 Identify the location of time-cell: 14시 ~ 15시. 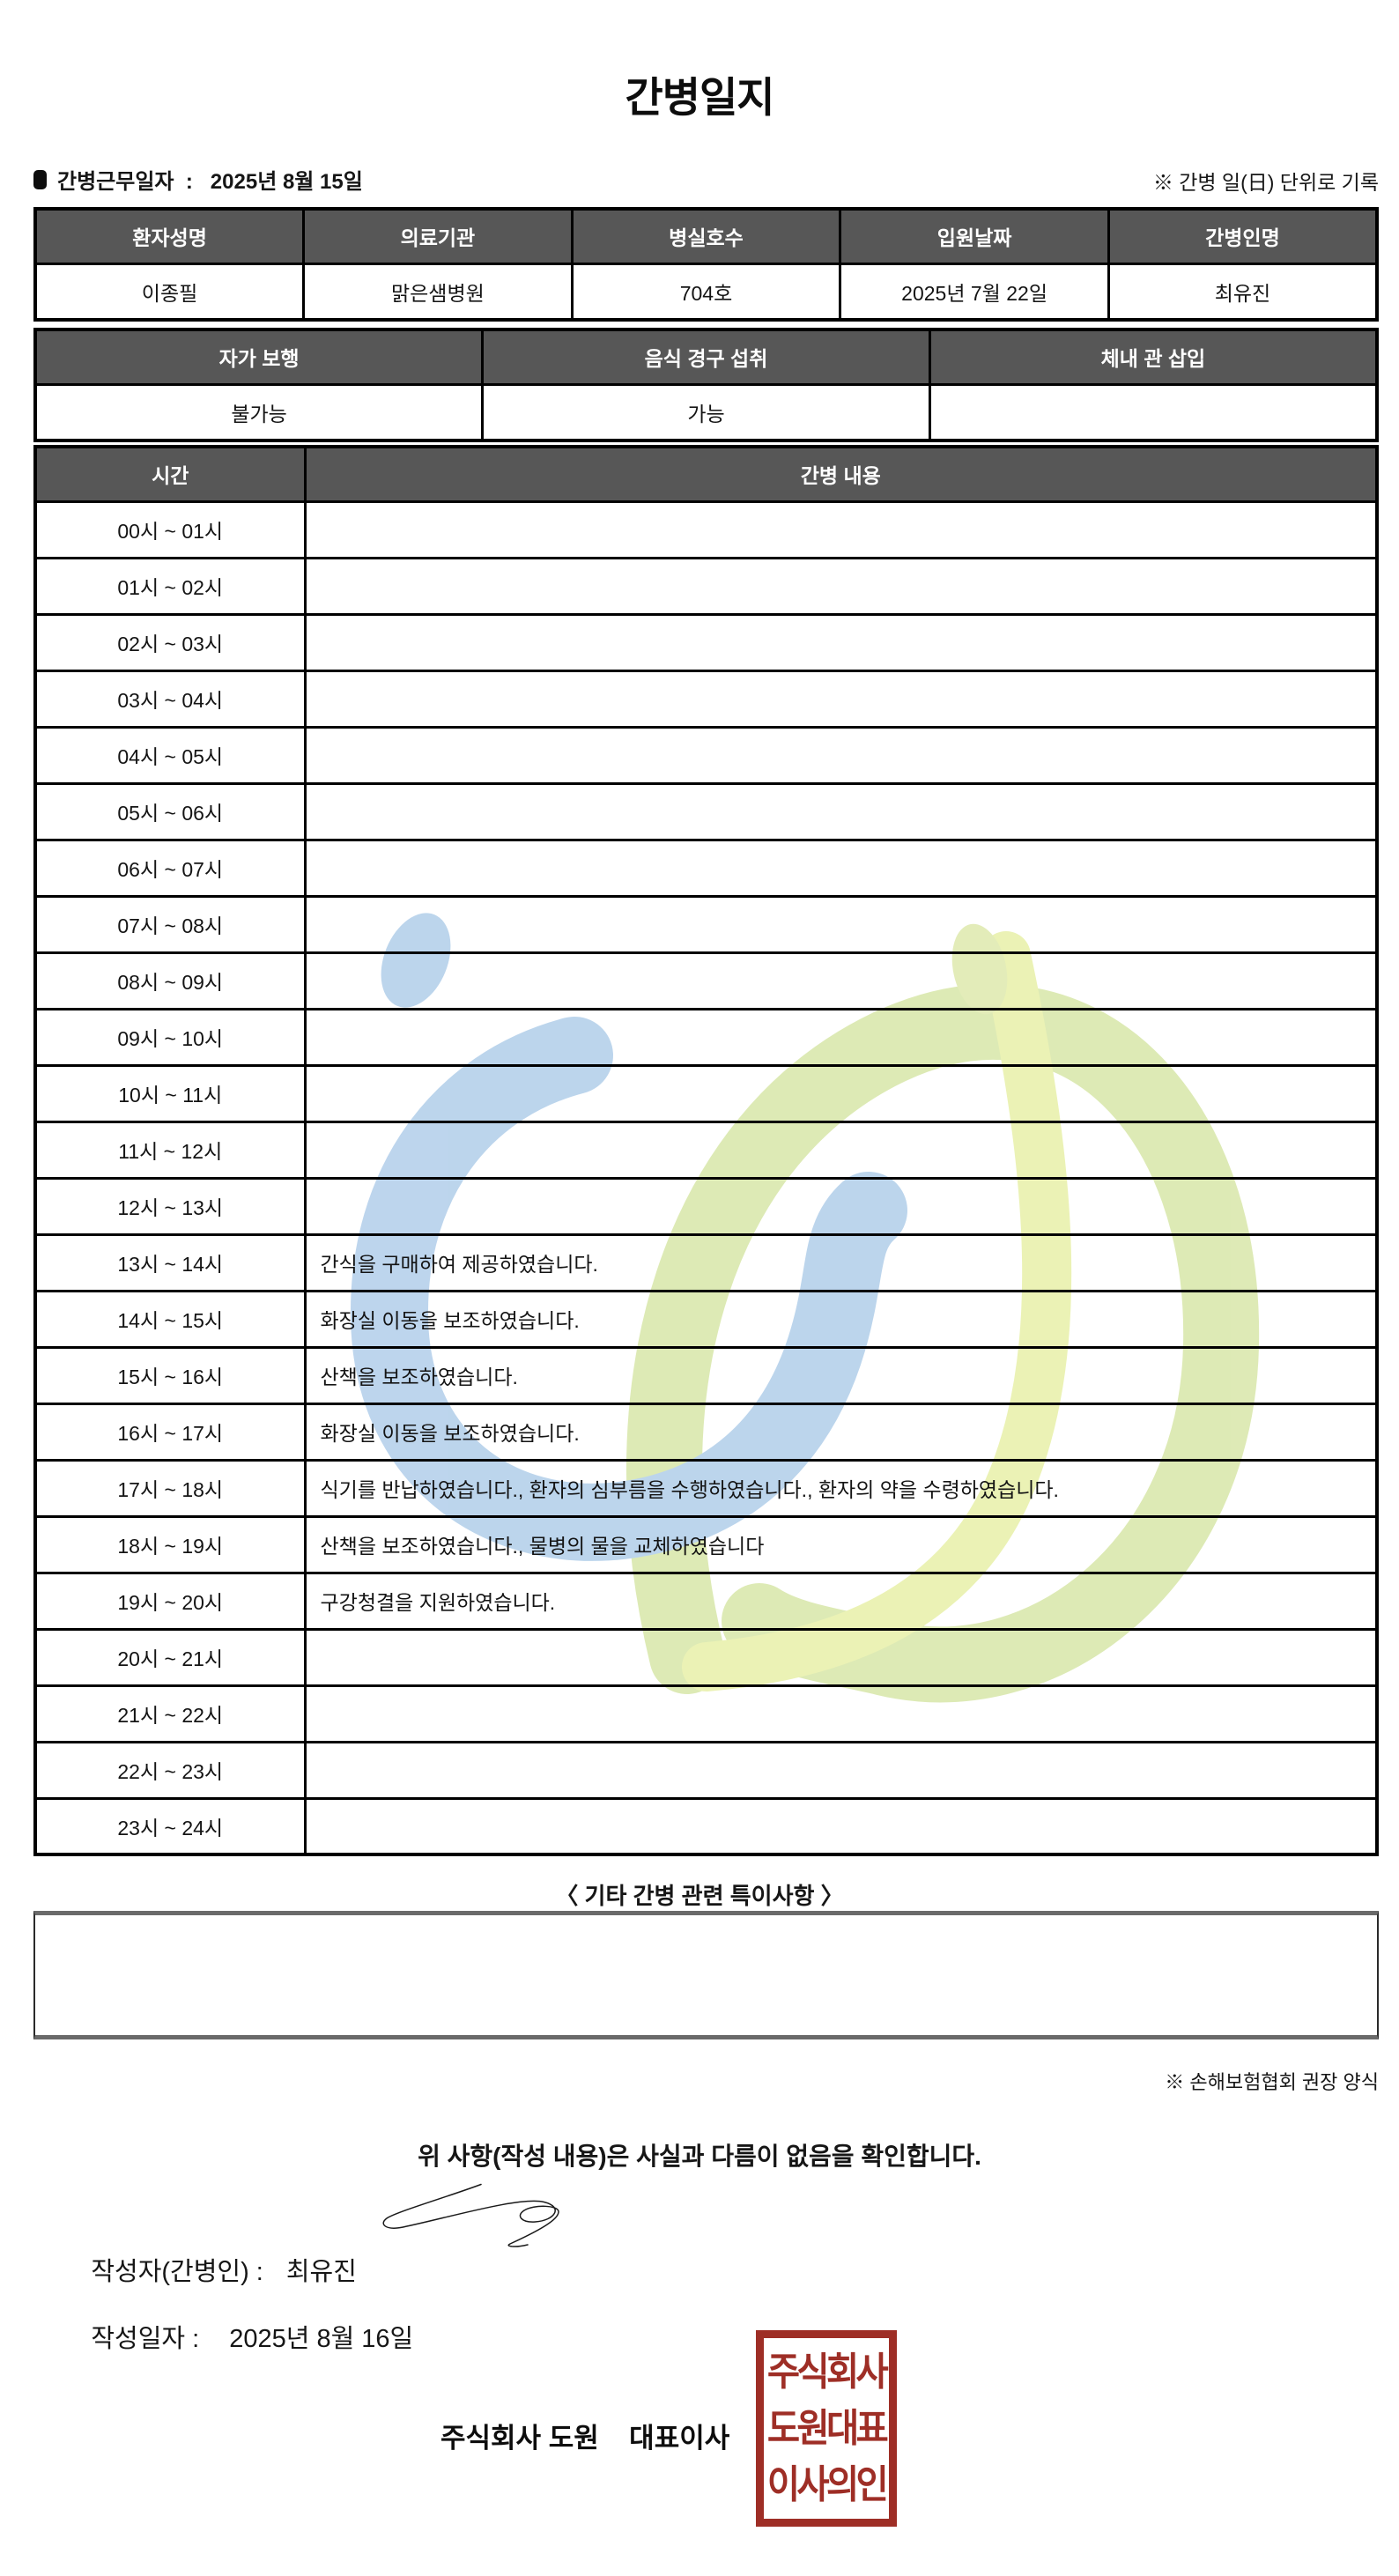
(170, 1319).